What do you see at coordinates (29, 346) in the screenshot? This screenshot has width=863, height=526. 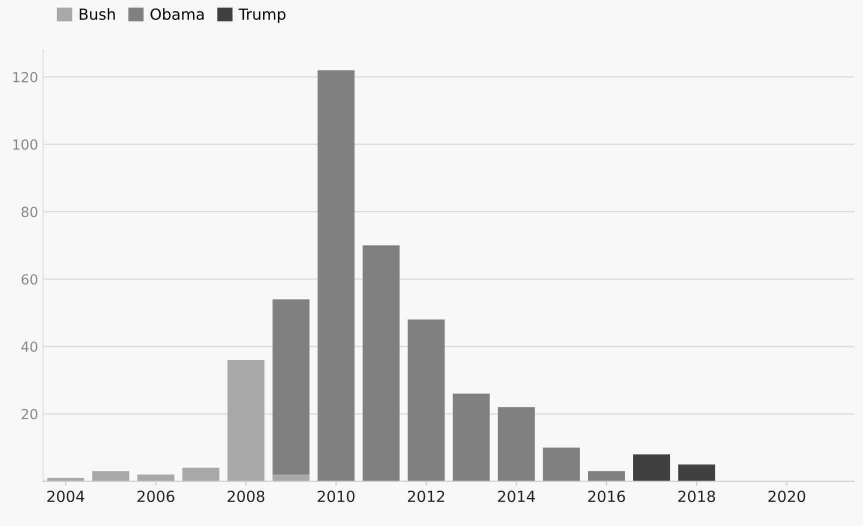 I see `y-tick-label: 40` at bounding box center [29, 346].